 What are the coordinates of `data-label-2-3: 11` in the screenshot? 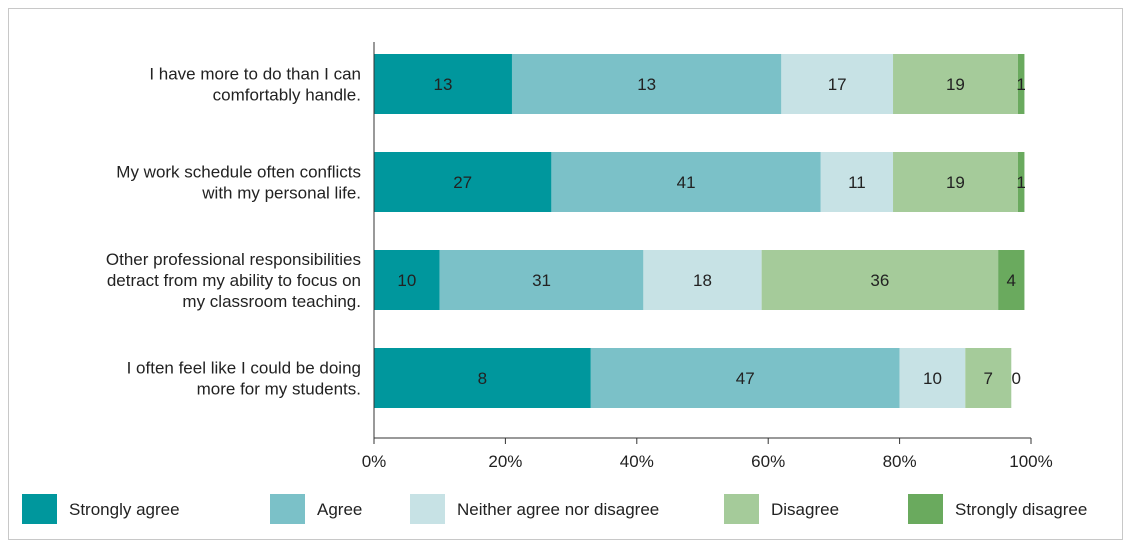 It's located at (857, 182).